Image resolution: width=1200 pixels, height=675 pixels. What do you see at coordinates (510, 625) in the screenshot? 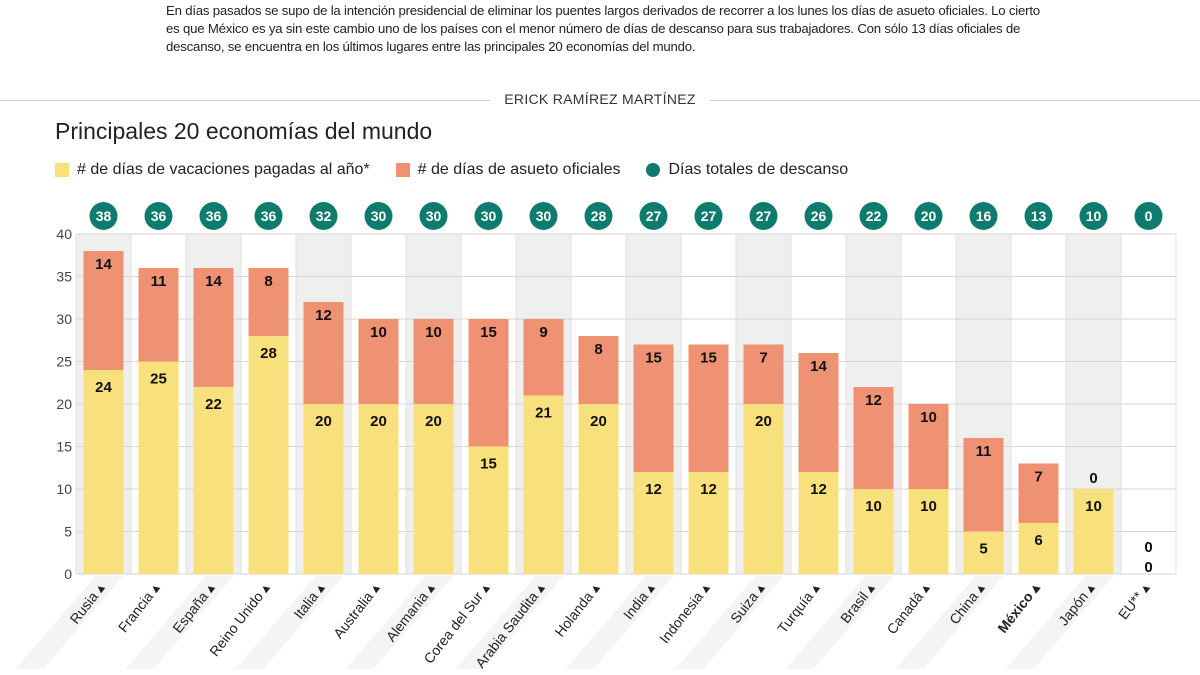
I see `x-tick-label: Arabia Saudita ▴` at bounding box center [510, 625].